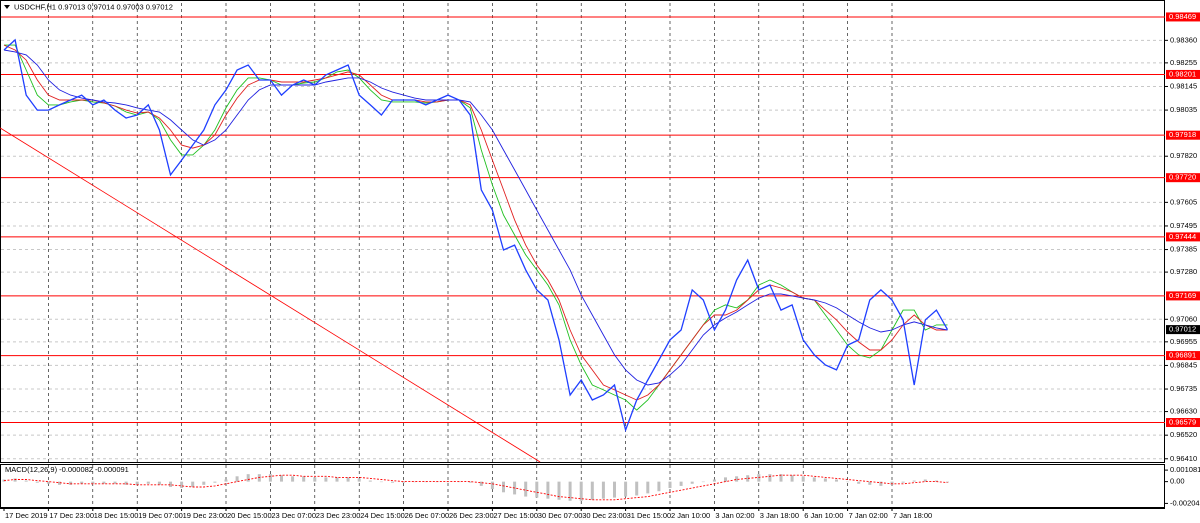  Describe the element at coordinates (475, 487) in the screenshot. I see `signal-line` at that location.